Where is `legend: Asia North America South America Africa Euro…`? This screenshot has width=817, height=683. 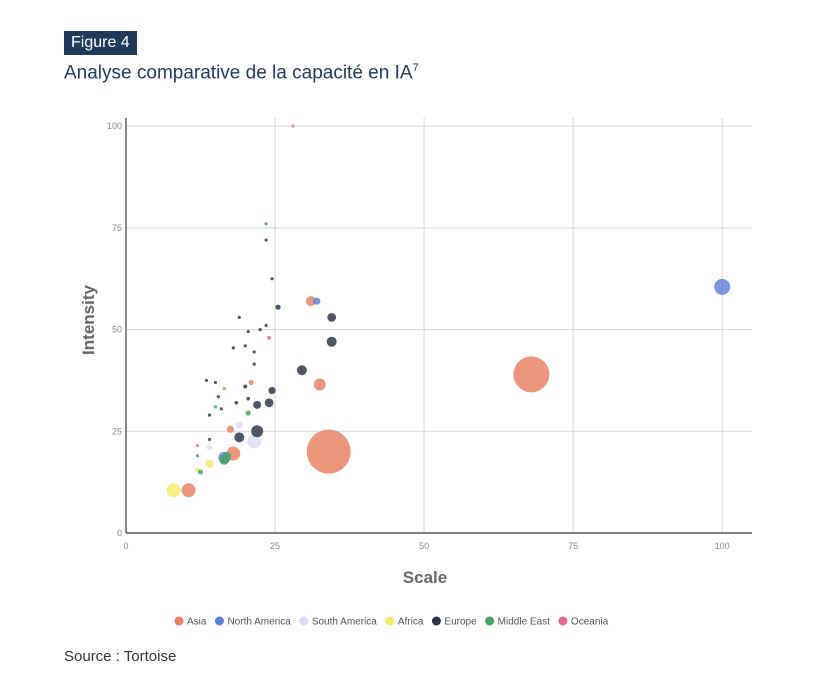
legend: Asia North America South America Africa Euro… is located at coordinates (391, 622).